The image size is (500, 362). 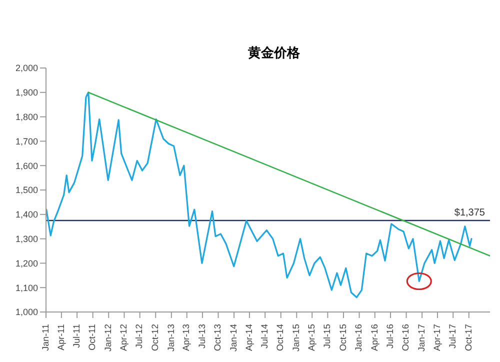 I want to click on x-tick-label: Jul-16, so click(x=389, y=336).